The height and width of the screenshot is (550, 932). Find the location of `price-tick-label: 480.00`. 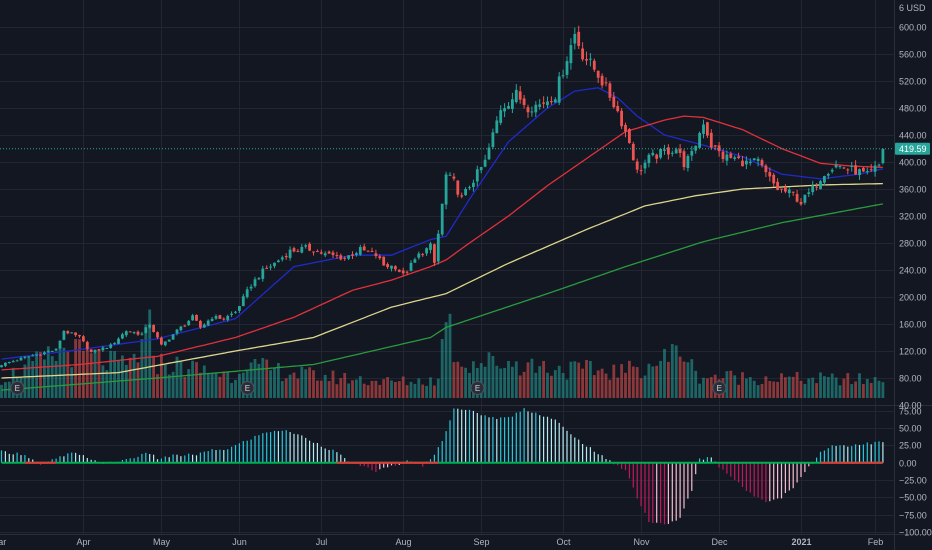

price-tick-label: 480.00 is located at coordinates (913, 109).